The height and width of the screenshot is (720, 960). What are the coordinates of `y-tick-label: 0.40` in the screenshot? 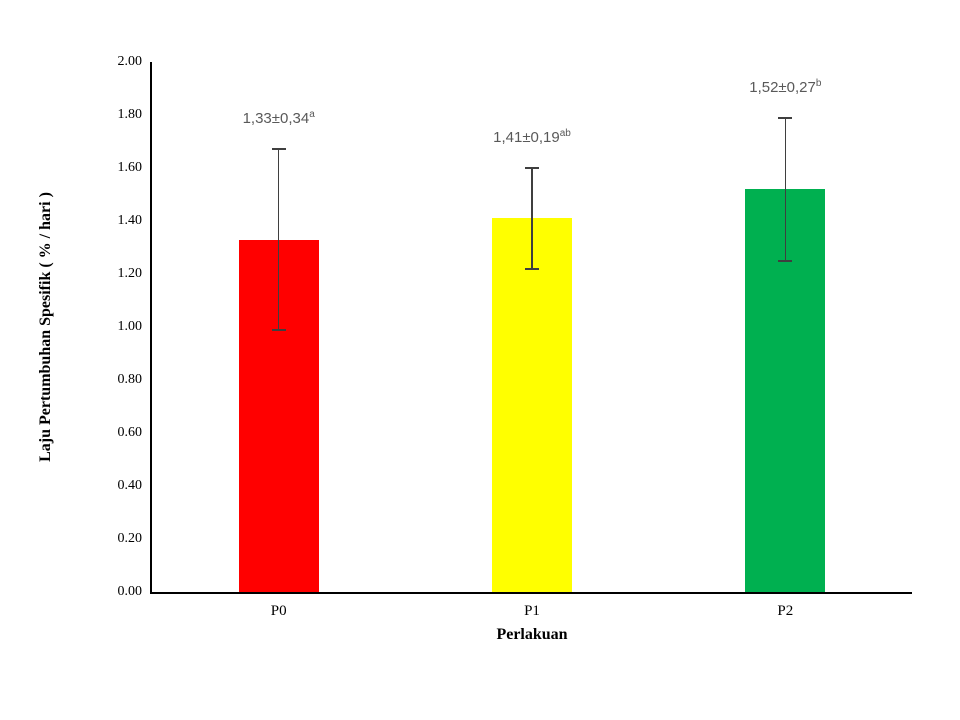 It's located at (130, 485).